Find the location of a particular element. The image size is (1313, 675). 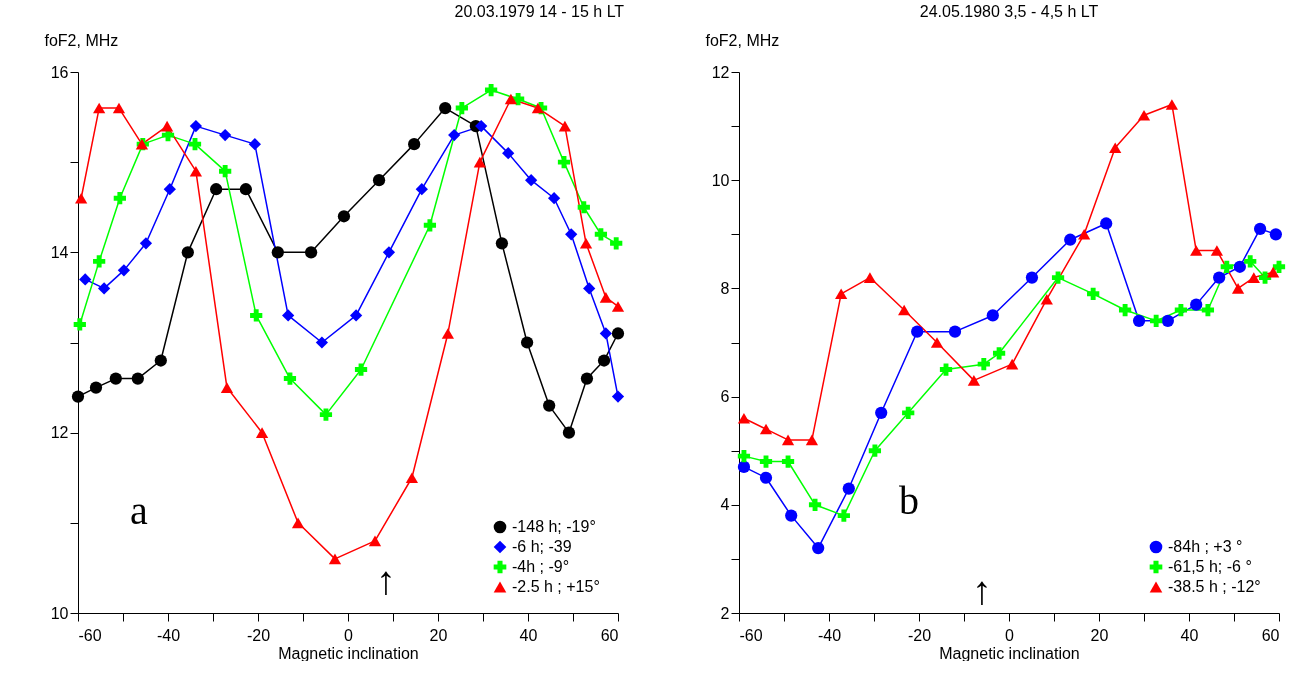

y-tick-label: 8 is located at coordinates (725, 288).